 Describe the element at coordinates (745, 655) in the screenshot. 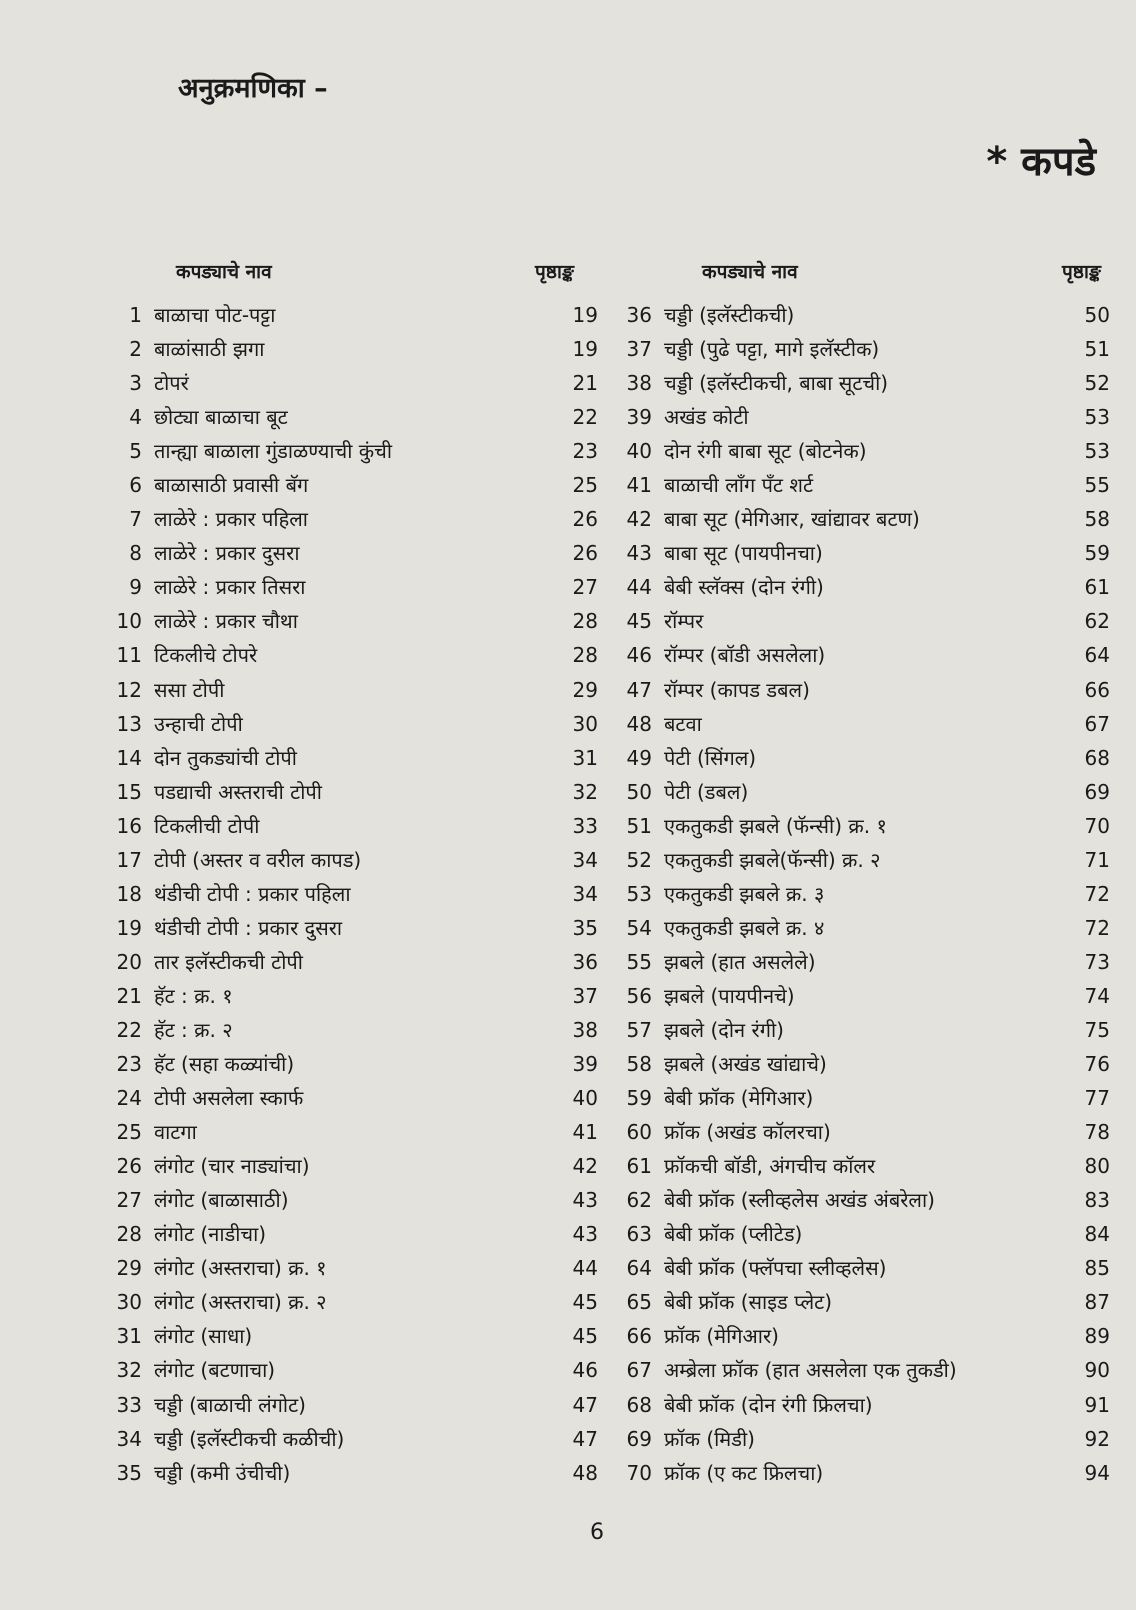

I see `entry-title: रॉम्पर (बॉडी असलेला)` at that location.